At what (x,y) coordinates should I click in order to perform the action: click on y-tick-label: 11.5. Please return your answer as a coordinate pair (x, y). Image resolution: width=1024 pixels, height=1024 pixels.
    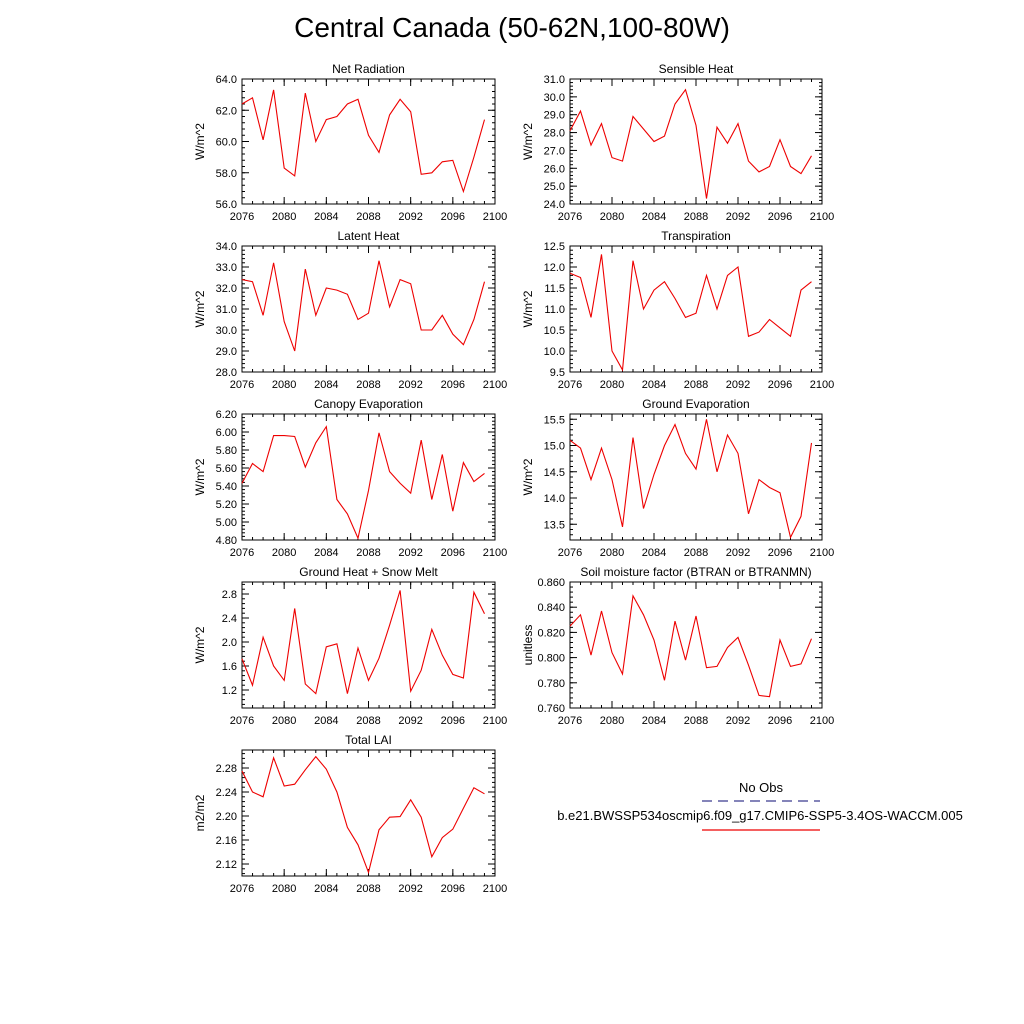
    Looking at the image, I should click on (554, 289).